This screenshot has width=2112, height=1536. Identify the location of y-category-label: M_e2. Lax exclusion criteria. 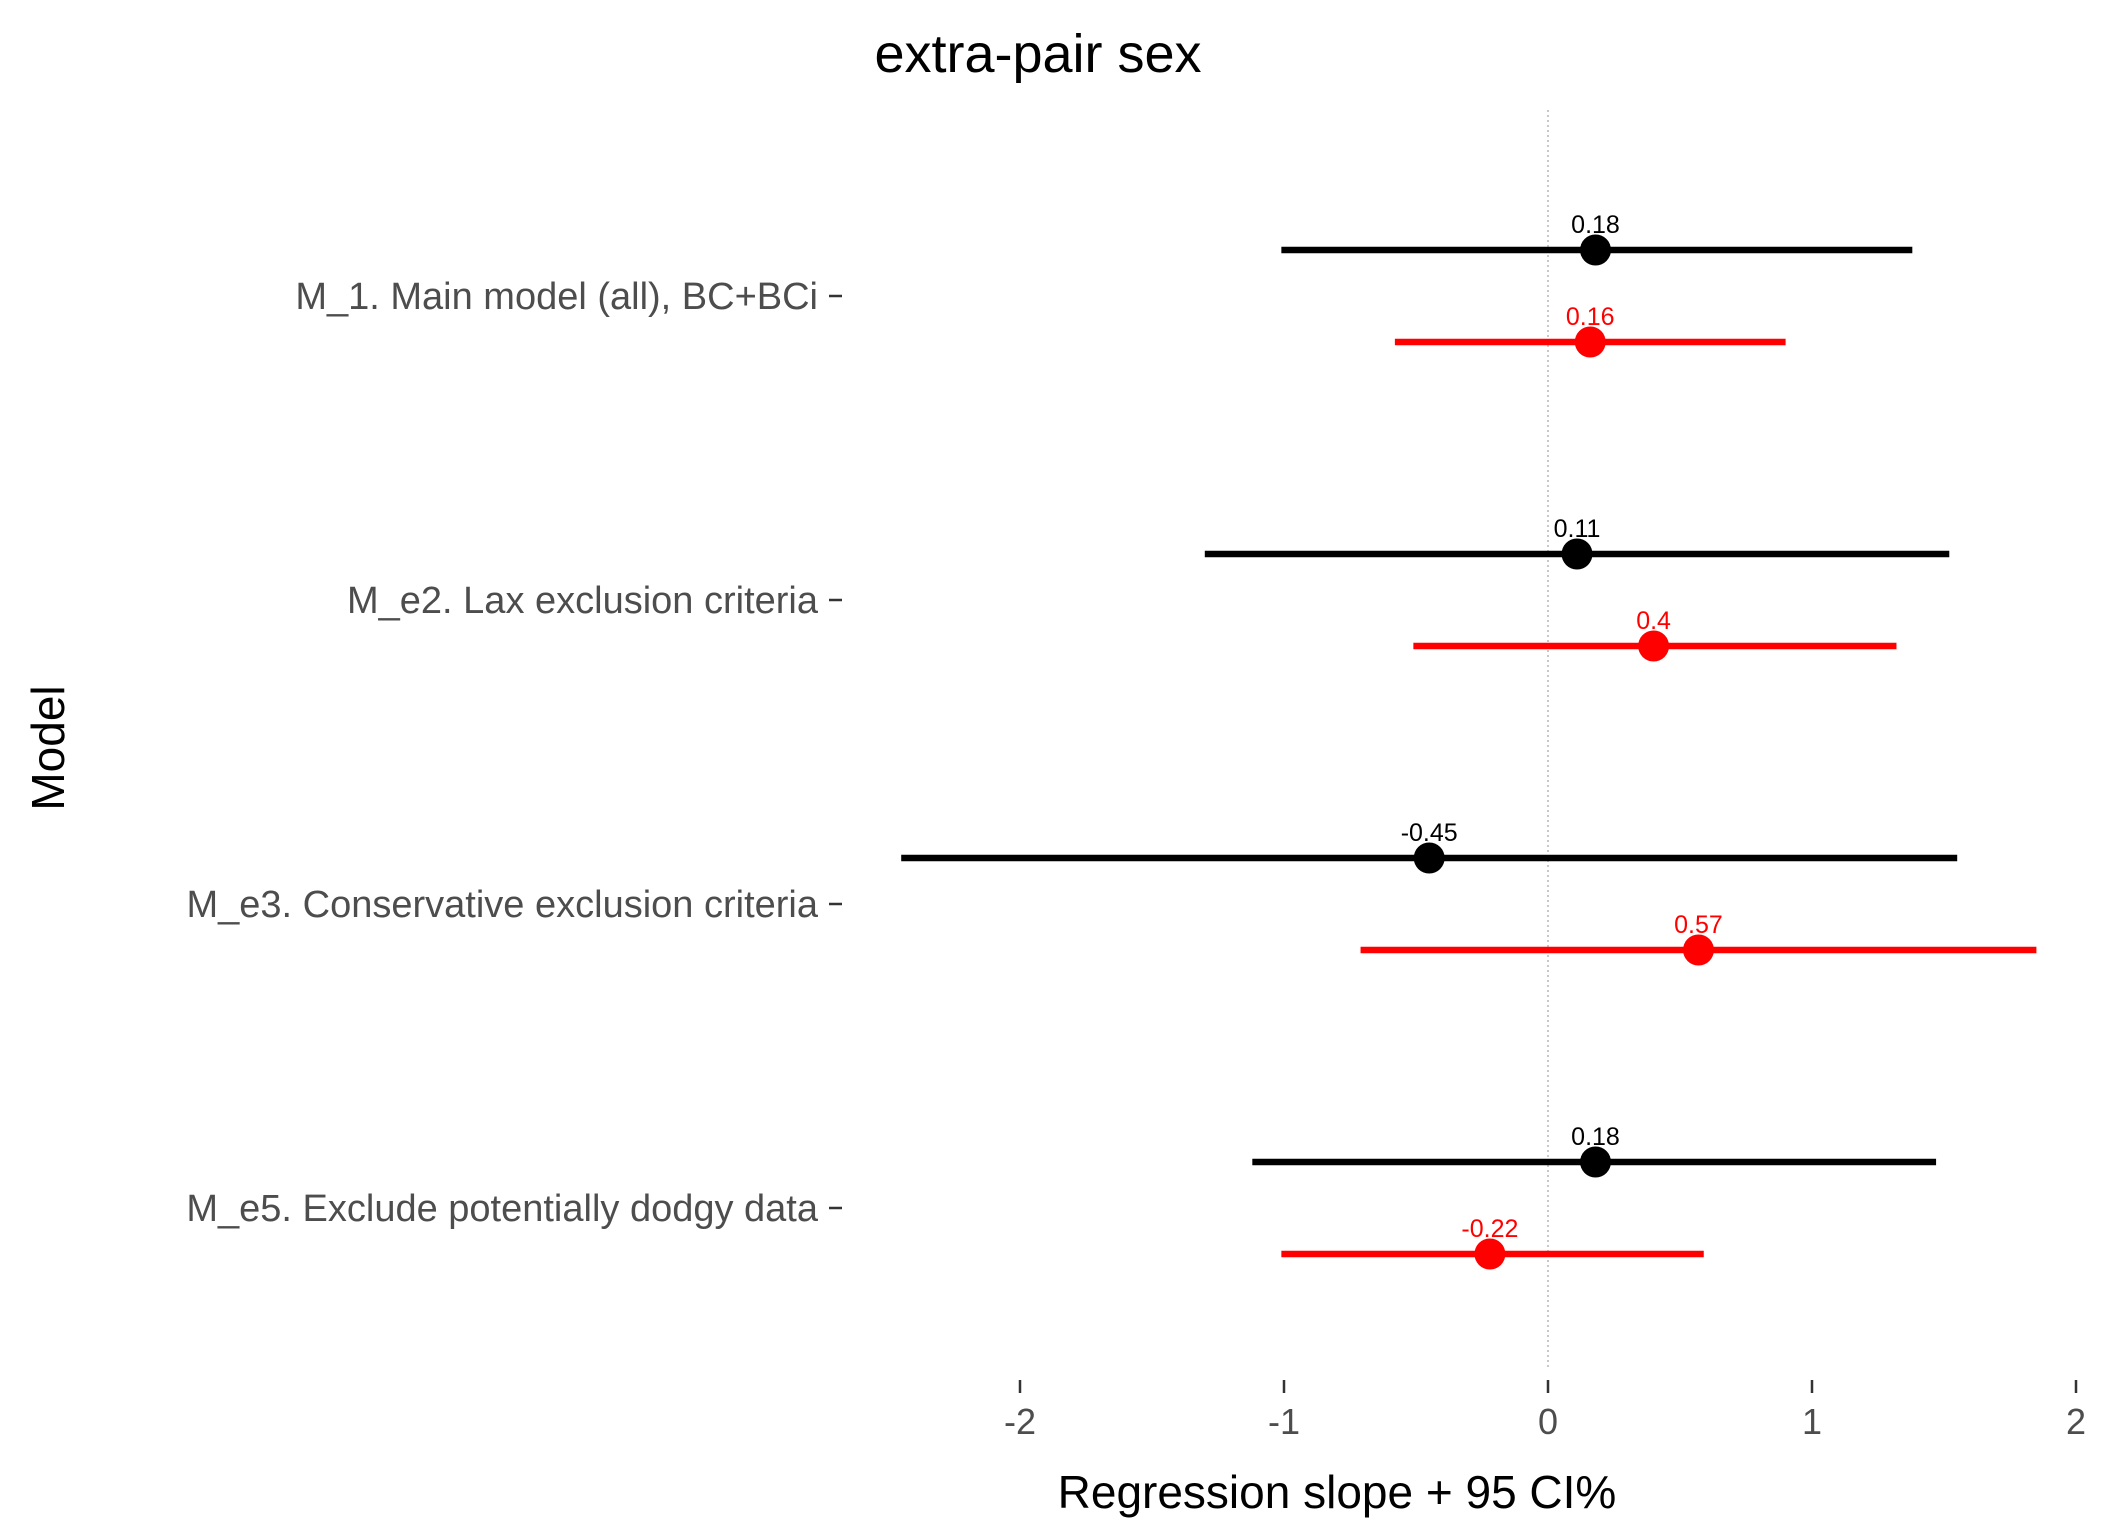
(583, 601).